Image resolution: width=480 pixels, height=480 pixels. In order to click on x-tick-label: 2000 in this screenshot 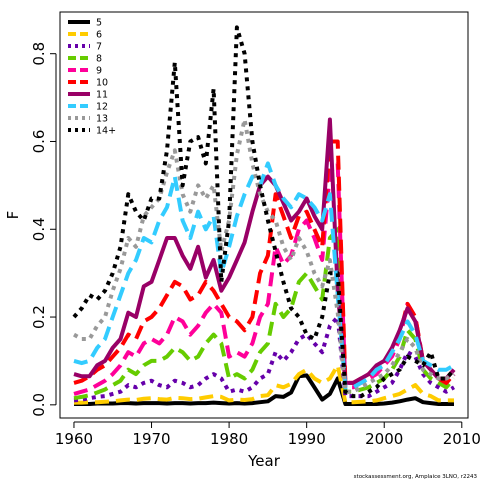, I will do `click(384, 439)`.